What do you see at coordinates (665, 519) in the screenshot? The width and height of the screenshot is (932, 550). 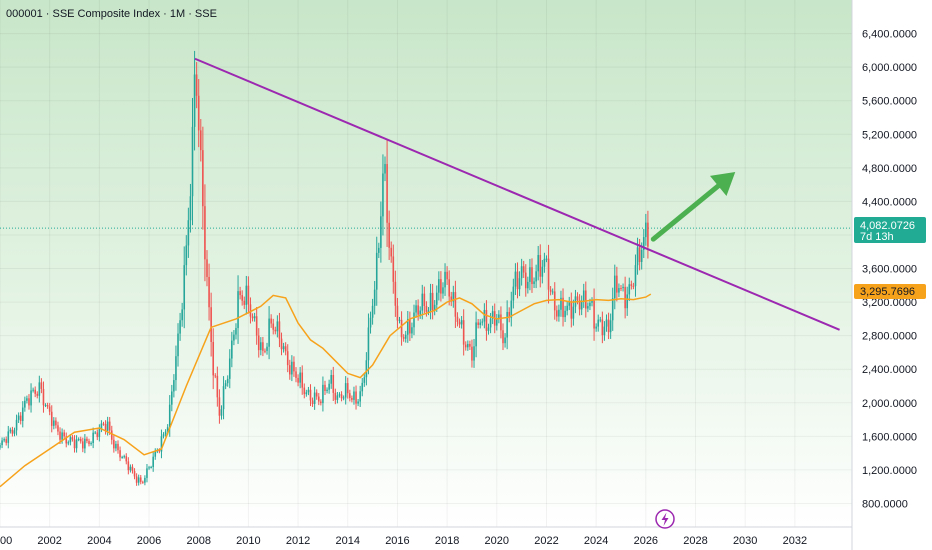 I see `lightning-bolt-icon` at bounding box center [665, 519].